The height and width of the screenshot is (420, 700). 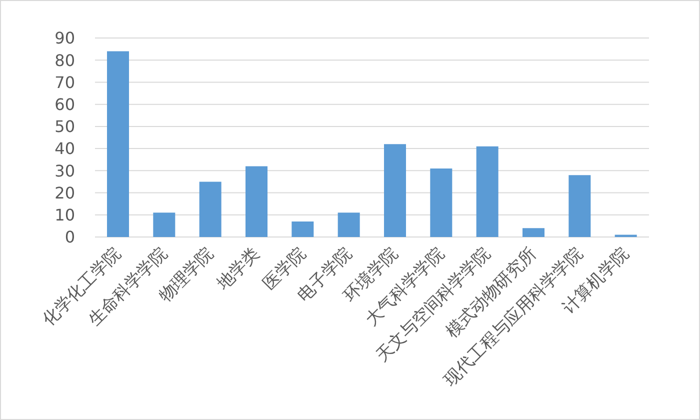 I want to click on y-tick-label: 20, so click(x=64, y=192).